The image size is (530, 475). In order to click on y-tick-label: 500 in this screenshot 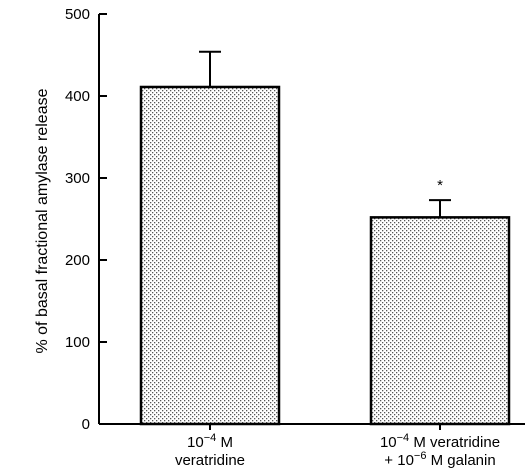, I will do `click(77, 14)`.